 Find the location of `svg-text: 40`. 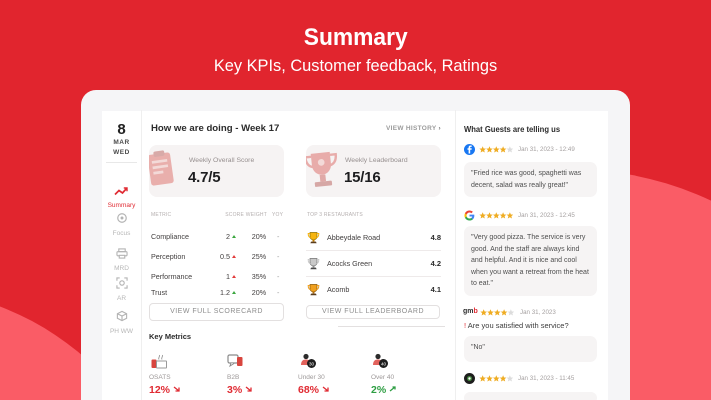

svg-text: 40 is located at coordinates (384, 363).